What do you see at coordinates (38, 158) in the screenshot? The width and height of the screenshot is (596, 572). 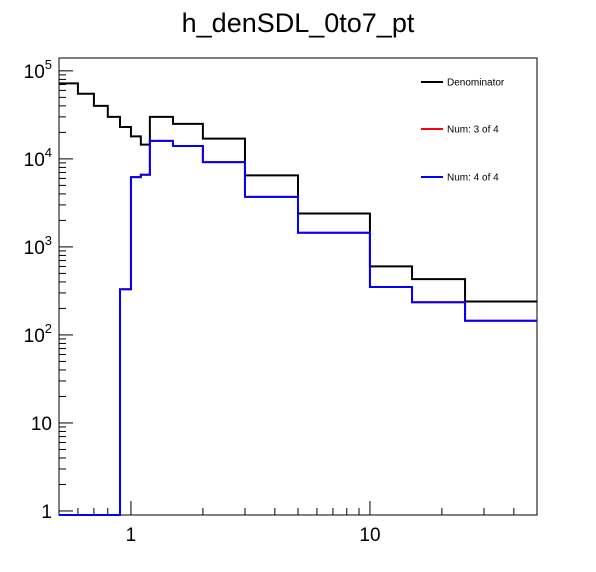 I see `y-tick-label: 10⁴` at bounding box center [38, 158].